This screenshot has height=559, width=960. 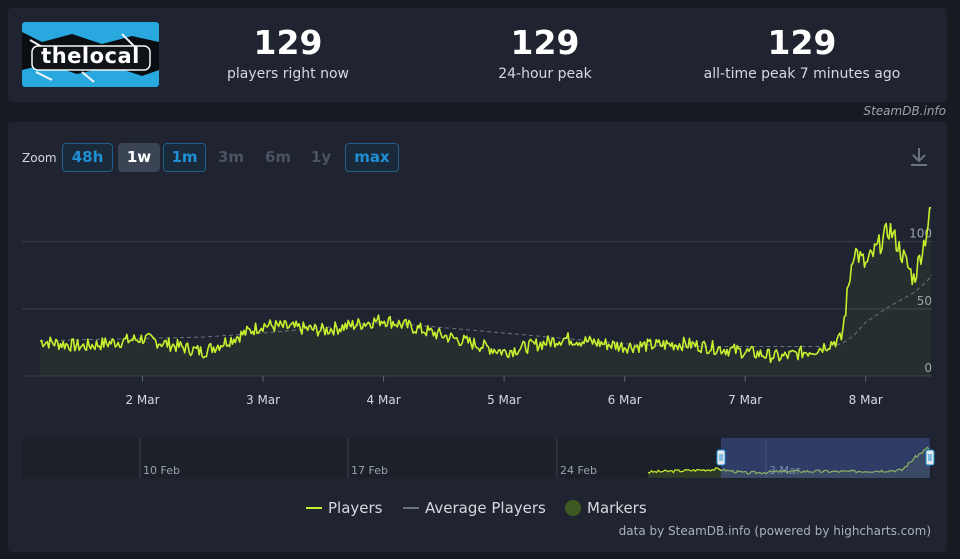 What do you see at coordinates (355, 508) in the screenshot?
I see `legend-label: Players` at bounding box center [355, 508].